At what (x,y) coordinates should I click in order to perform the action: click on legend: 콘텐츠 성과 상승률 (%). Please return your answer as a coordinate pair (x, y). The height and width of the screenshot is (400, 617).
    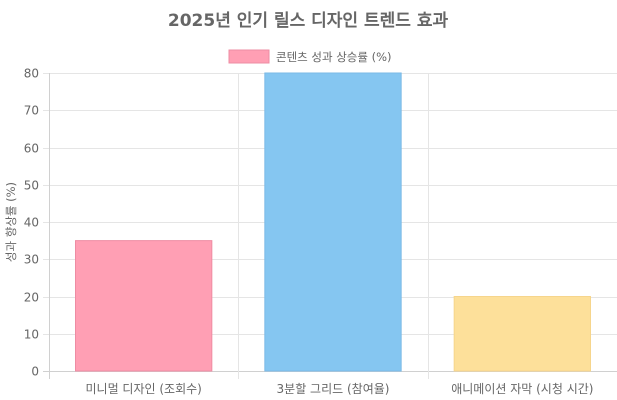
    Looking at the image, I should click on (310, 56).